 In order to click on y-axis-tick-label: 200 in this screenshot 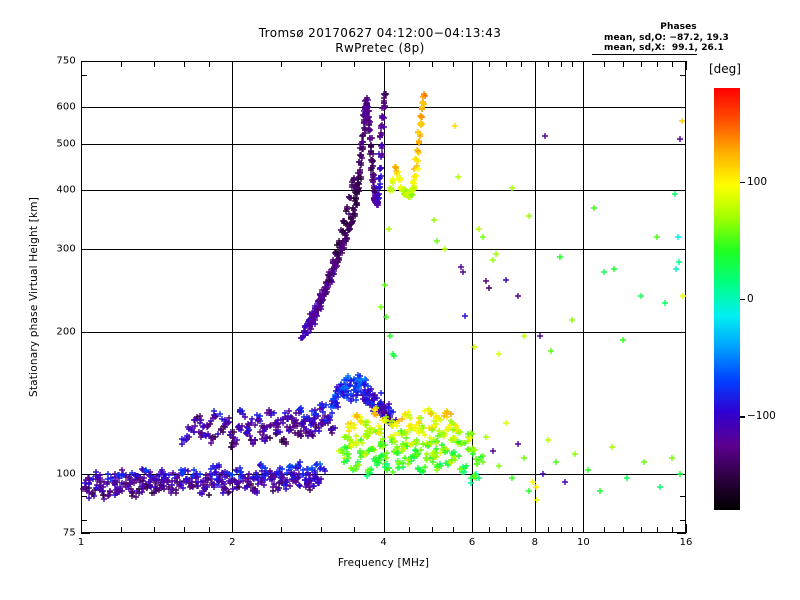, I will do `click(66, 332)`.